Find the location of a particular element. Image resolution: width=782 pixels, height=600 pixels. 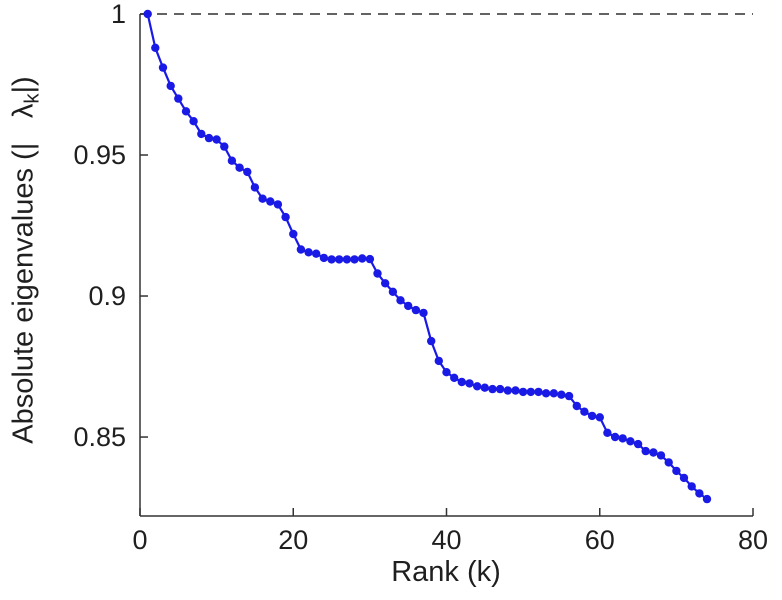

lambda-symbol: λ is located at coordinates (23, 111).